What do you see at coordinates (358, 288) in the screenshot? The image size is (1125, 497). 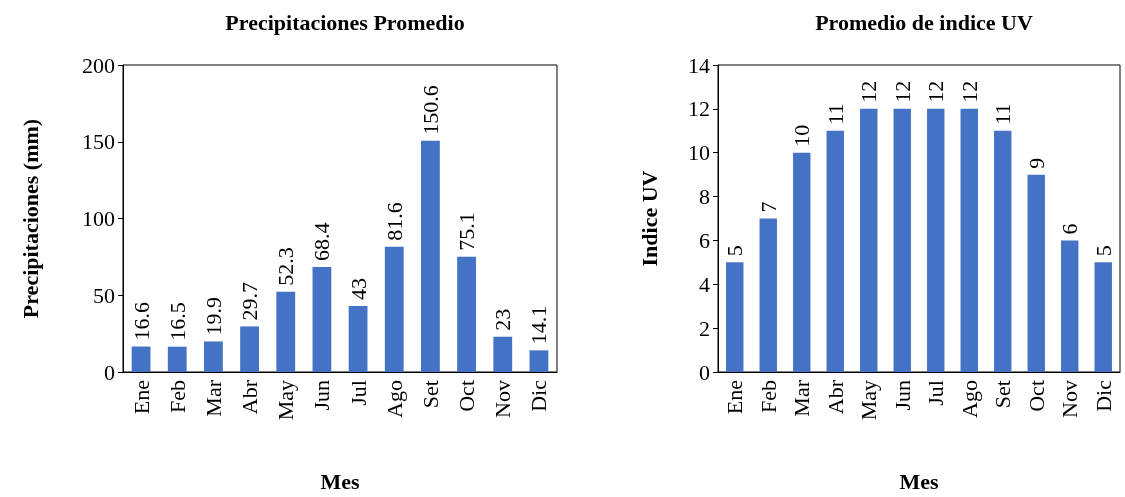 I see `data-label: 43` at bounding box center [358, 288].